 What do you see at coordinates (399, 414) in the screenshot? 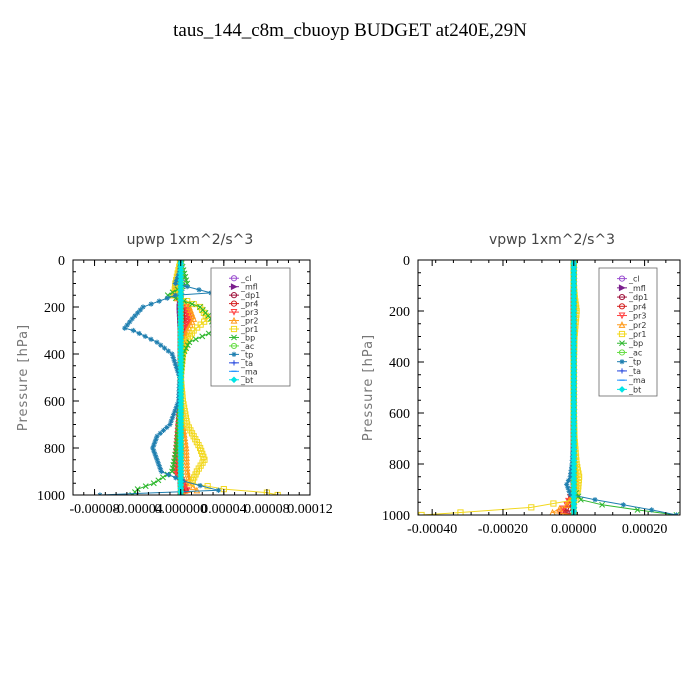
I see `y-tick-label: 600` at bounding box center [399, 414].